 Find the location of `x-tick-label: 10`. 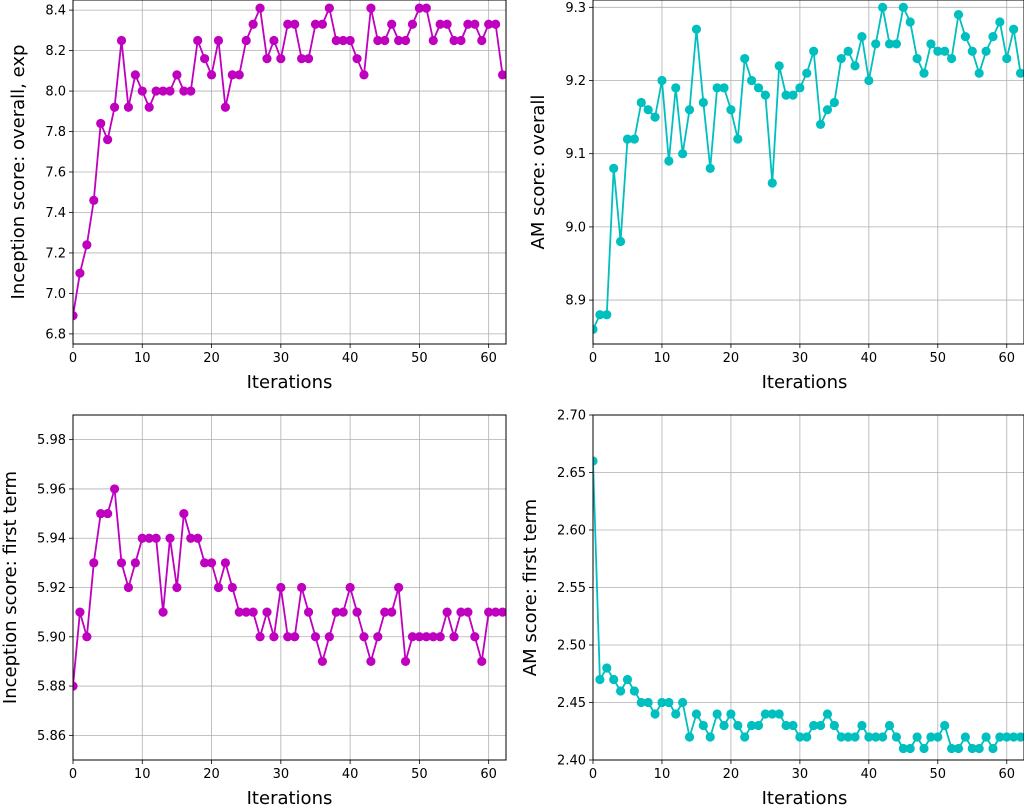

x-tick-label: 10 is located at coordinates (662, 774).